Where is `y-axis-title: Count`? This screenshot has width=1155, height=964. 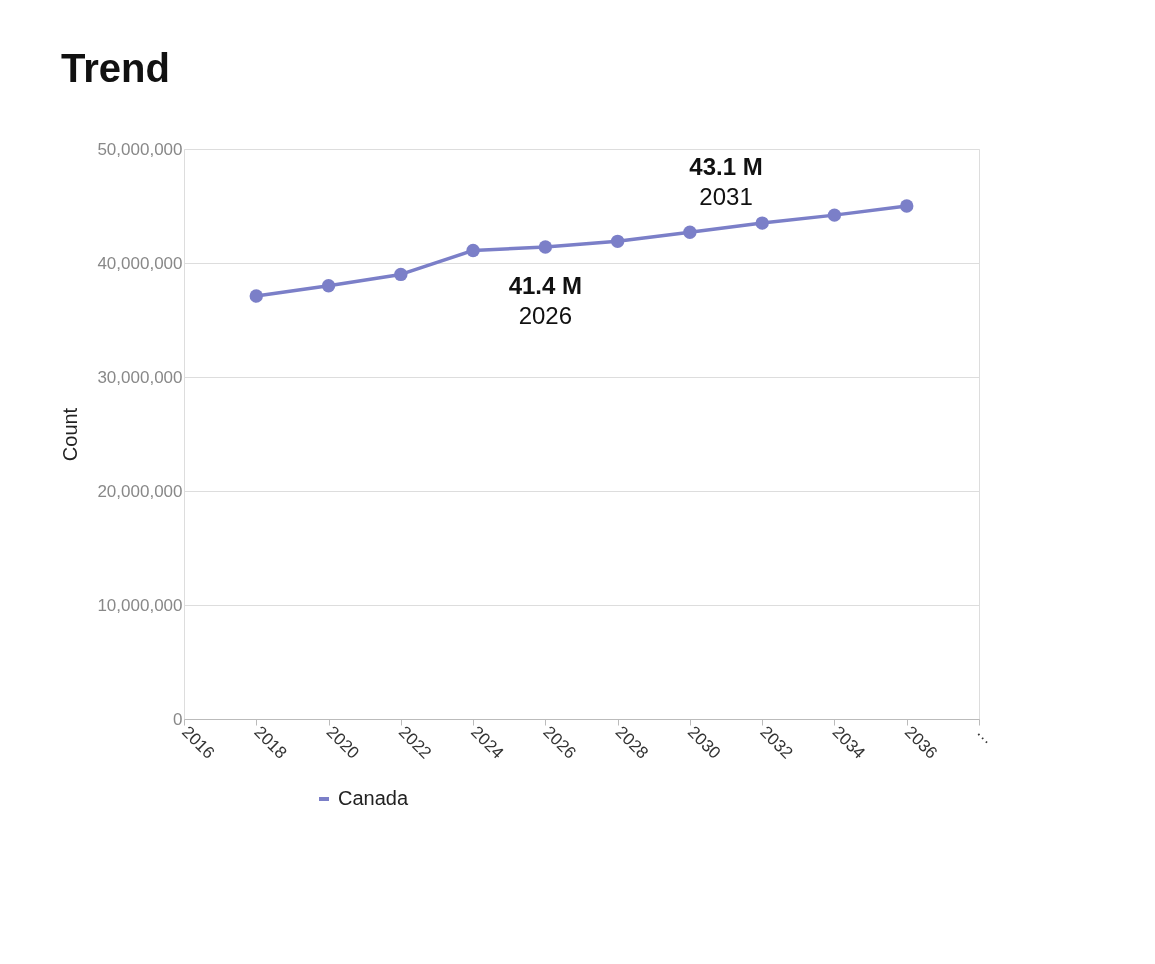
y-axis-title: Count is located at coordinates (70, 434).